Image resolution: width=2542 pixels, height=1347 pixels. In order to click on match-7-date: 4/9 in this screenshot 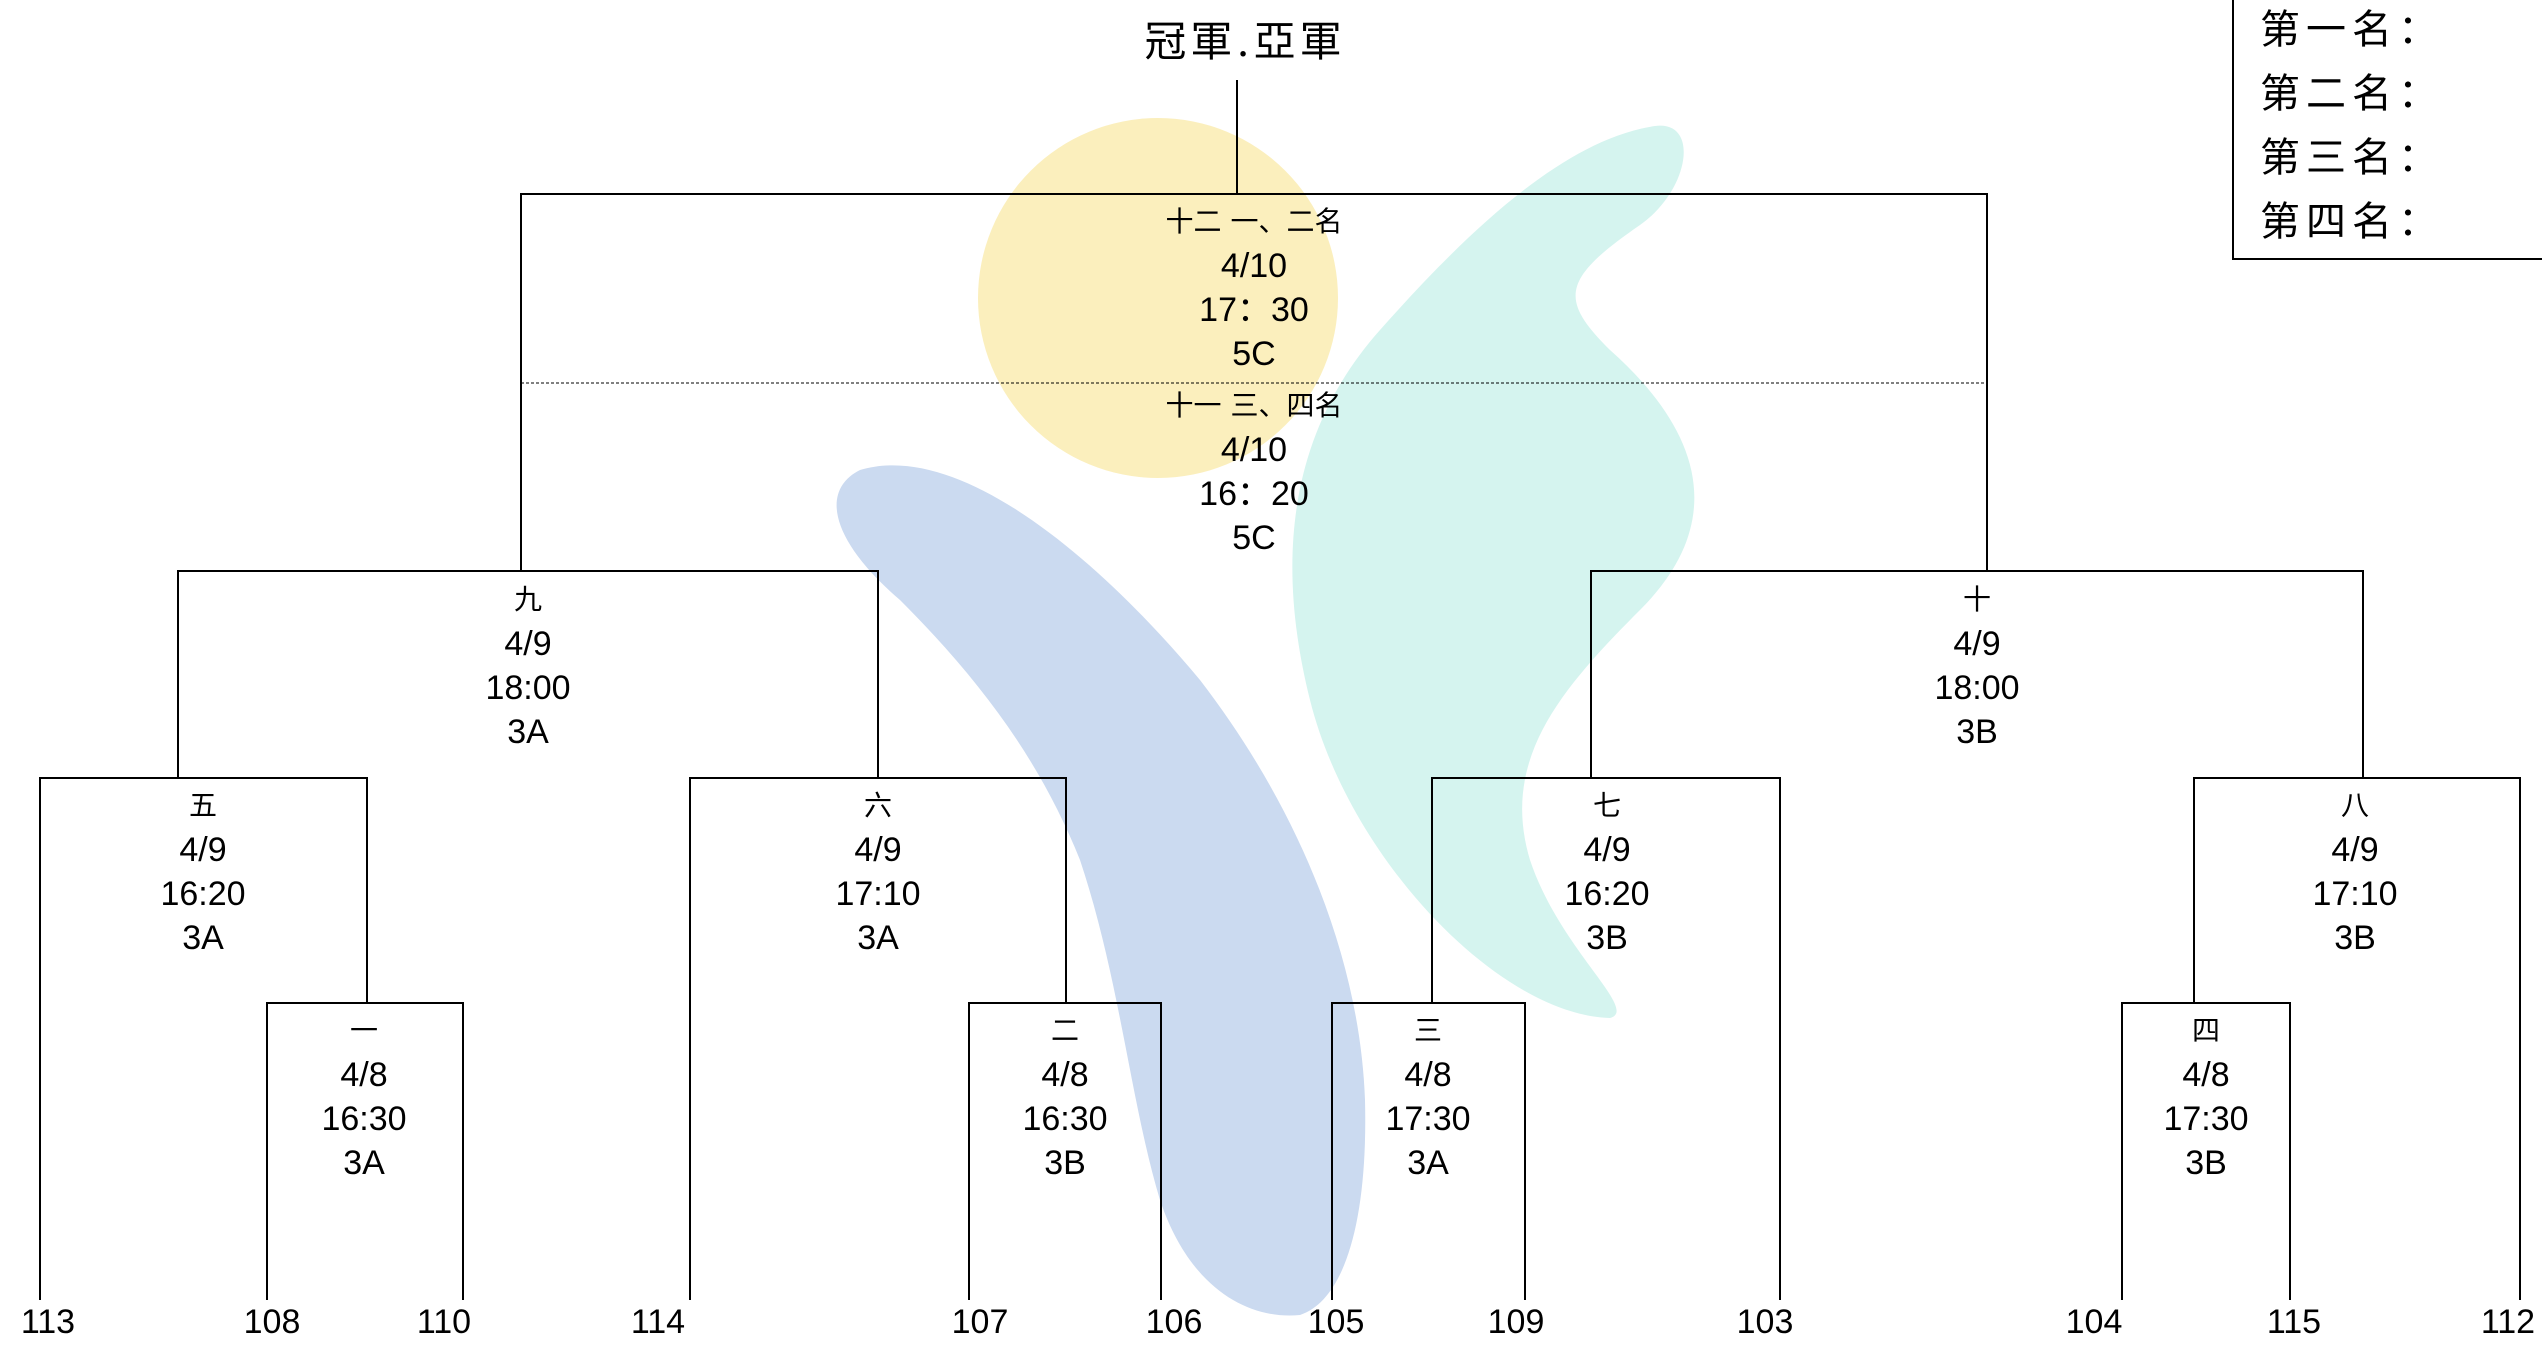, I will do `click(1607, 850)`.